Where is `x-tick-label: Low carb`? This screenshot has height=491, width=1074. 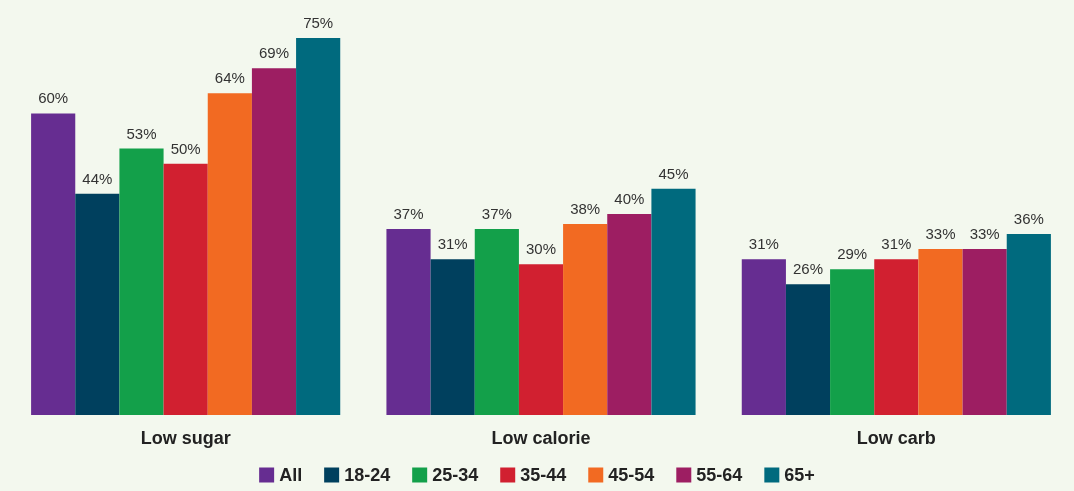 x-tick-label: Low carb is located at coordinates (896, 438).